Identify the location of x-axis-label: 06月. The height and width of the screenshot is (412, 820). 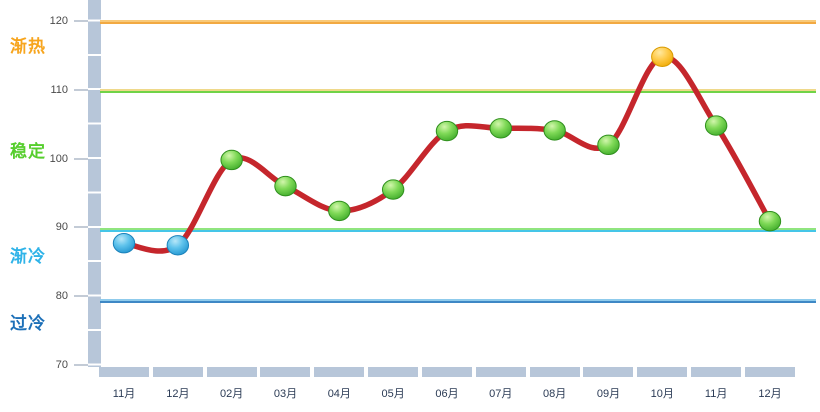
(447, 394).